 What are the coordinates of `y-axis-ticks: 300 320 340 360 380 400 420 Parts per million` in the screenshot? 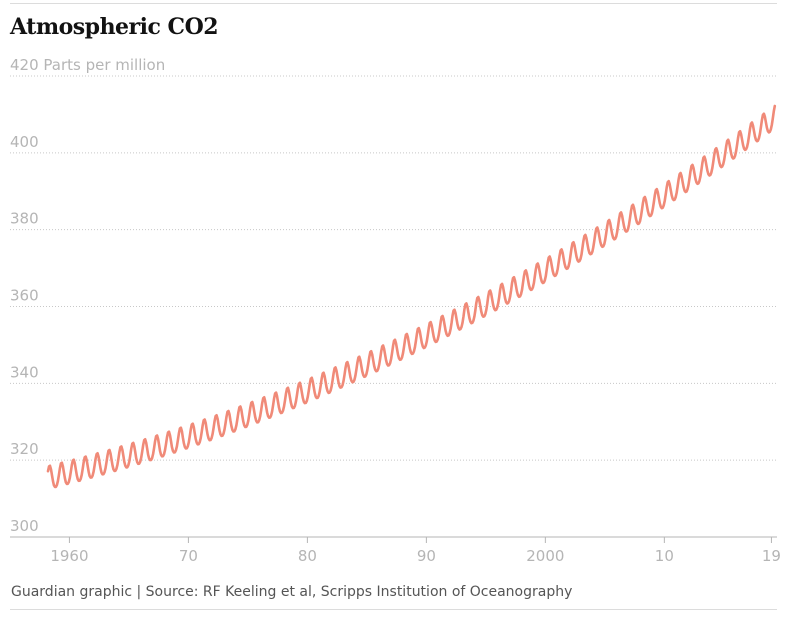 It's located at (87, 295).